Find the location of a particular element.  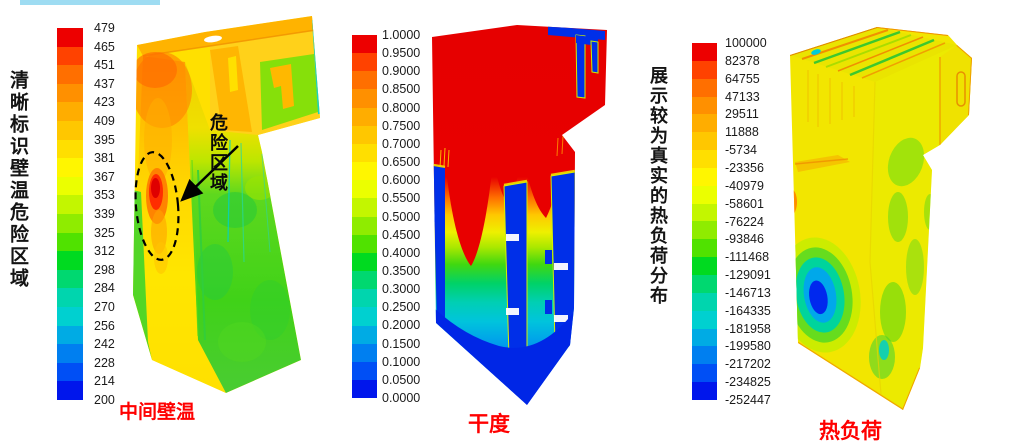

legend-tick-label: 298 is located at coordinates (104, 269).